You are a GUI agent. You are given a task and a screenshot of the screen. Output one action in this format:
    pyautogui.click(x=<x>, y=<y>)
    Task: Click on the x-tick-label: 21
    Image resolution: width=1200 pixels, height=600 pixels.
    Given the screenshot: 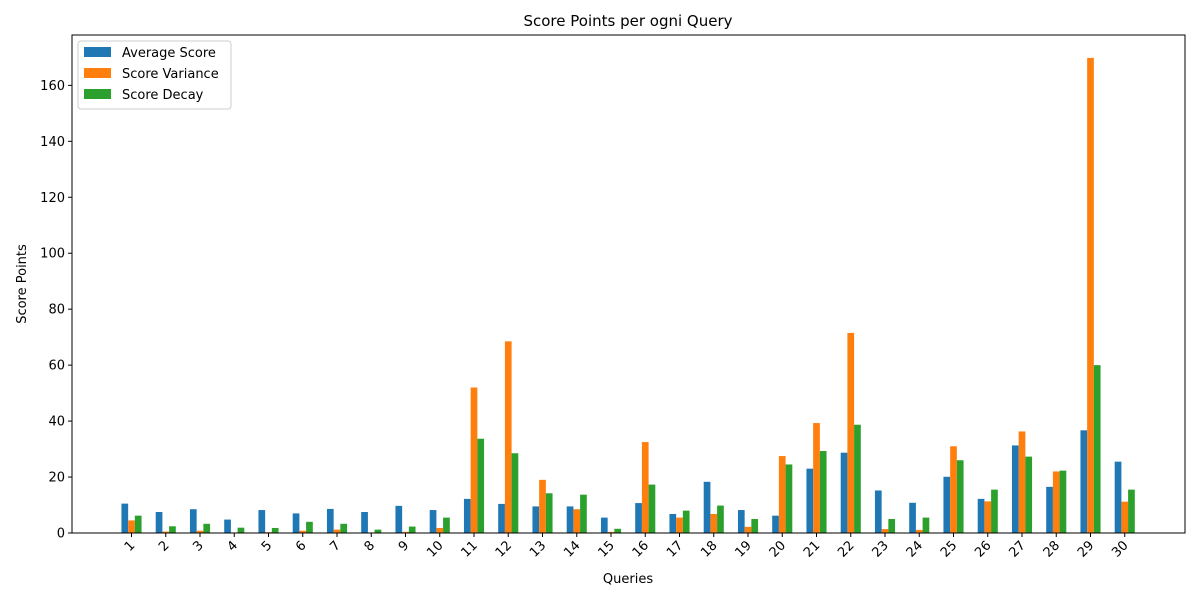 What is the action you would take?
    pyautogui.click(x=812, y=549)
    